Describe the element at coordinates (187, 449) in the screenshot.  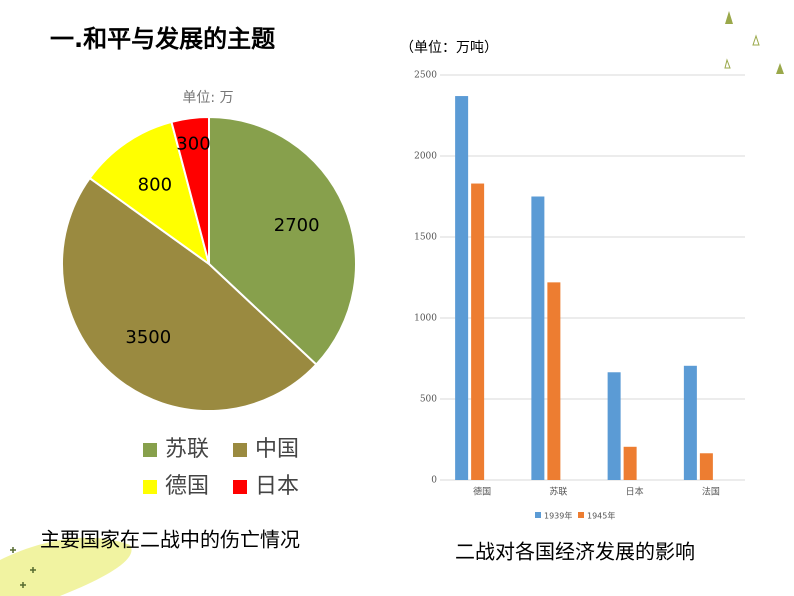
I see `legend-label: 苏联` at that location.